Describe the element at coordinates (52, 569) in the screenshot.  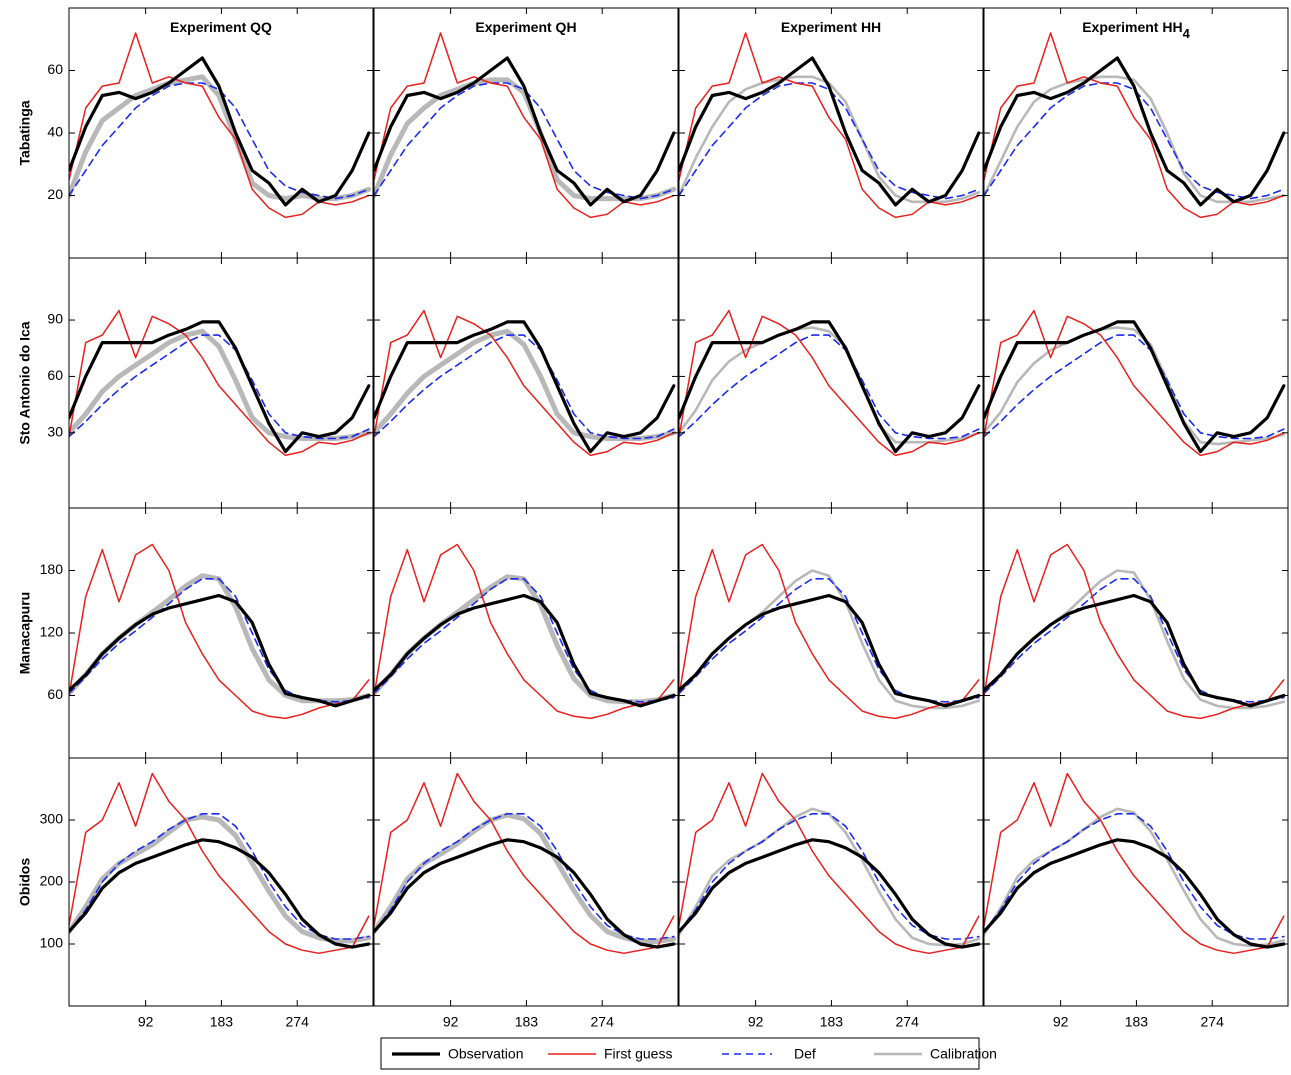
I see `y-tick-label: 180` at that location.